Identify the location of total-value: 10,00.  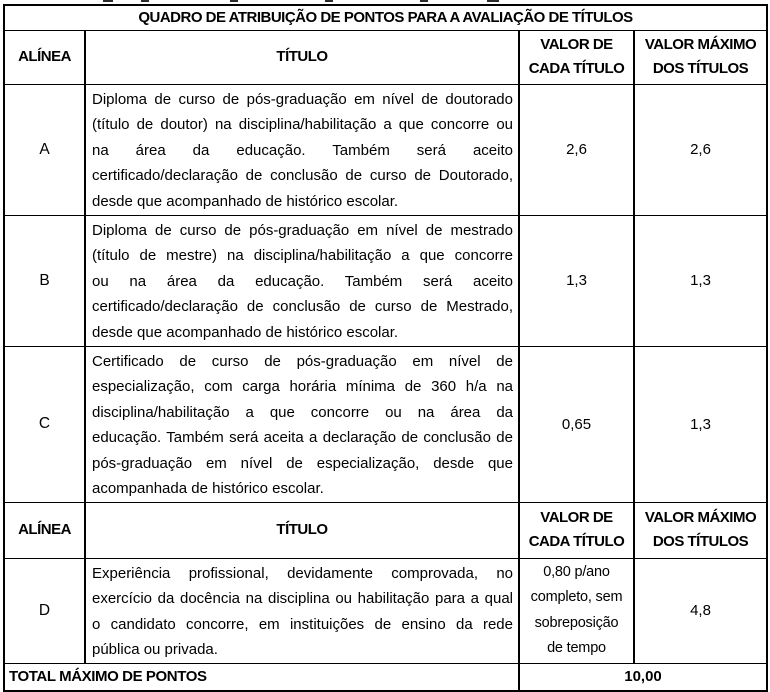
(643, 677).